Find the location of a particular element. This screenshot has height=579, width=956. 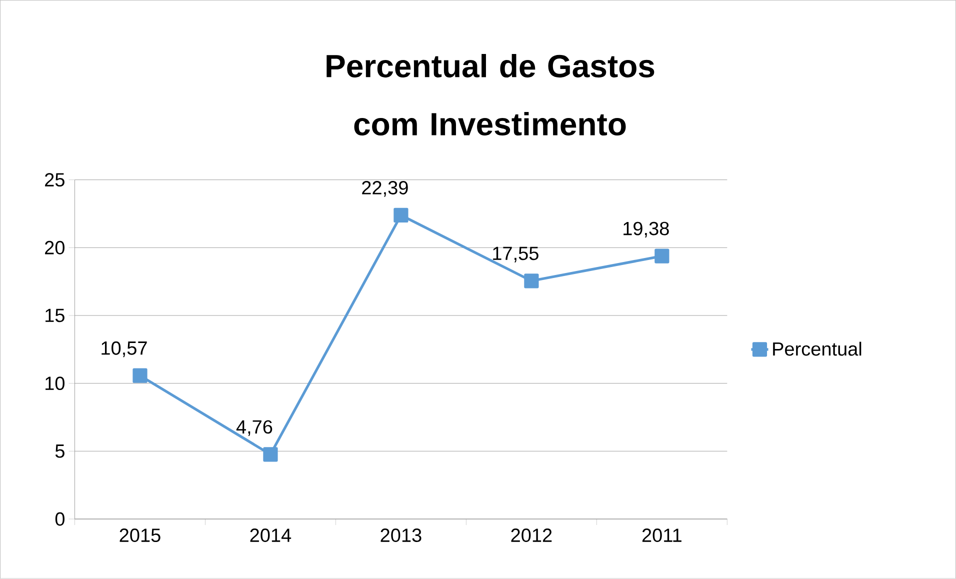

x-tick-label: 2011 is located at coordinates (662, 535).